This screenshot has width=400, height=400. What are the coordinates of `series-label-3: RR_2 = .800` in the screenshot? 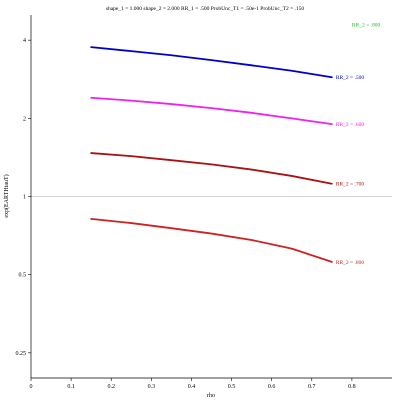 It's located at (350, 263).